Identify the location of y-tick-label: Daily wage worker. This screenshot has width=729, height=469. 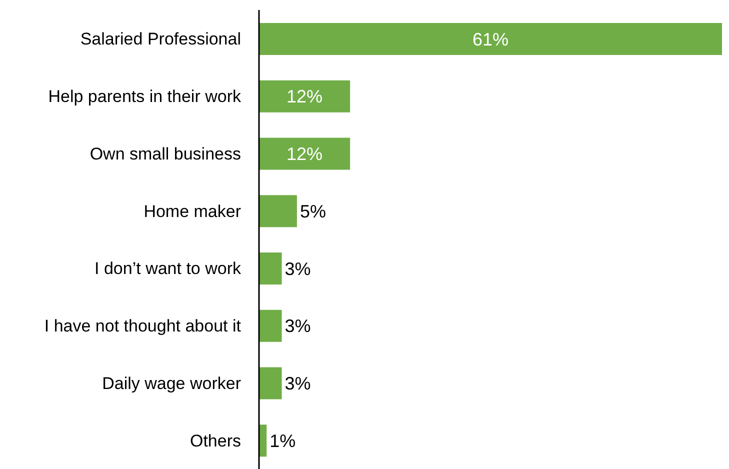
(172, 383).